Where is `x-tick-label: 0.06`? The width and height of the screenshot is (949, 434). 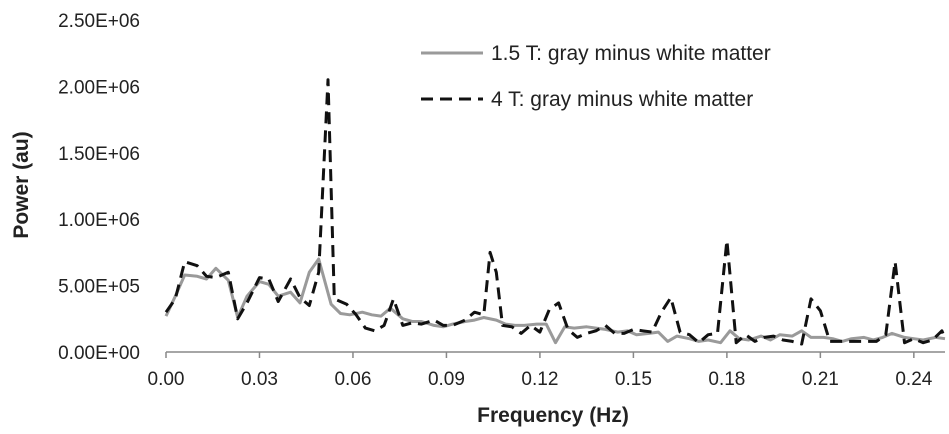
x-tick-label: 0.06 is located at coordinates (352, 379).